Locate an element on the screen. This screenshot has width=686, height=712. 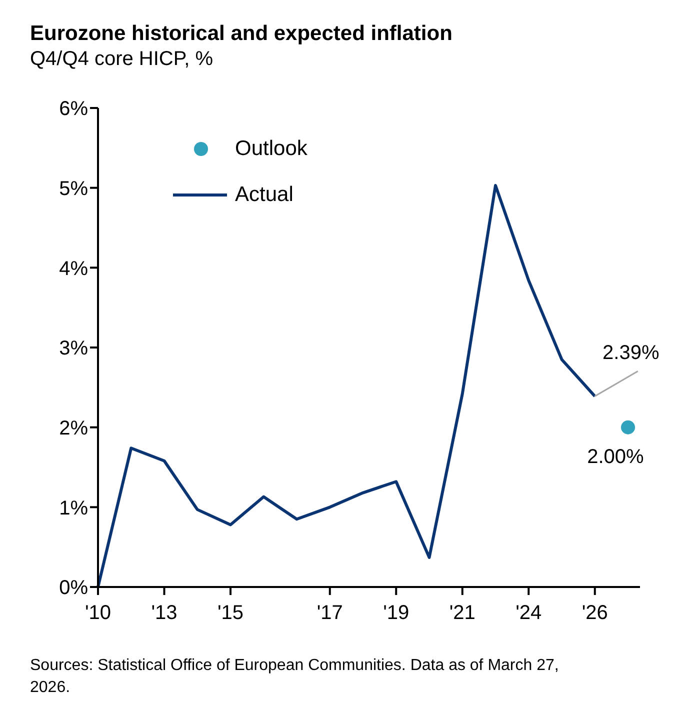
data-label: 2.00% is located at coordinates (615, 457).